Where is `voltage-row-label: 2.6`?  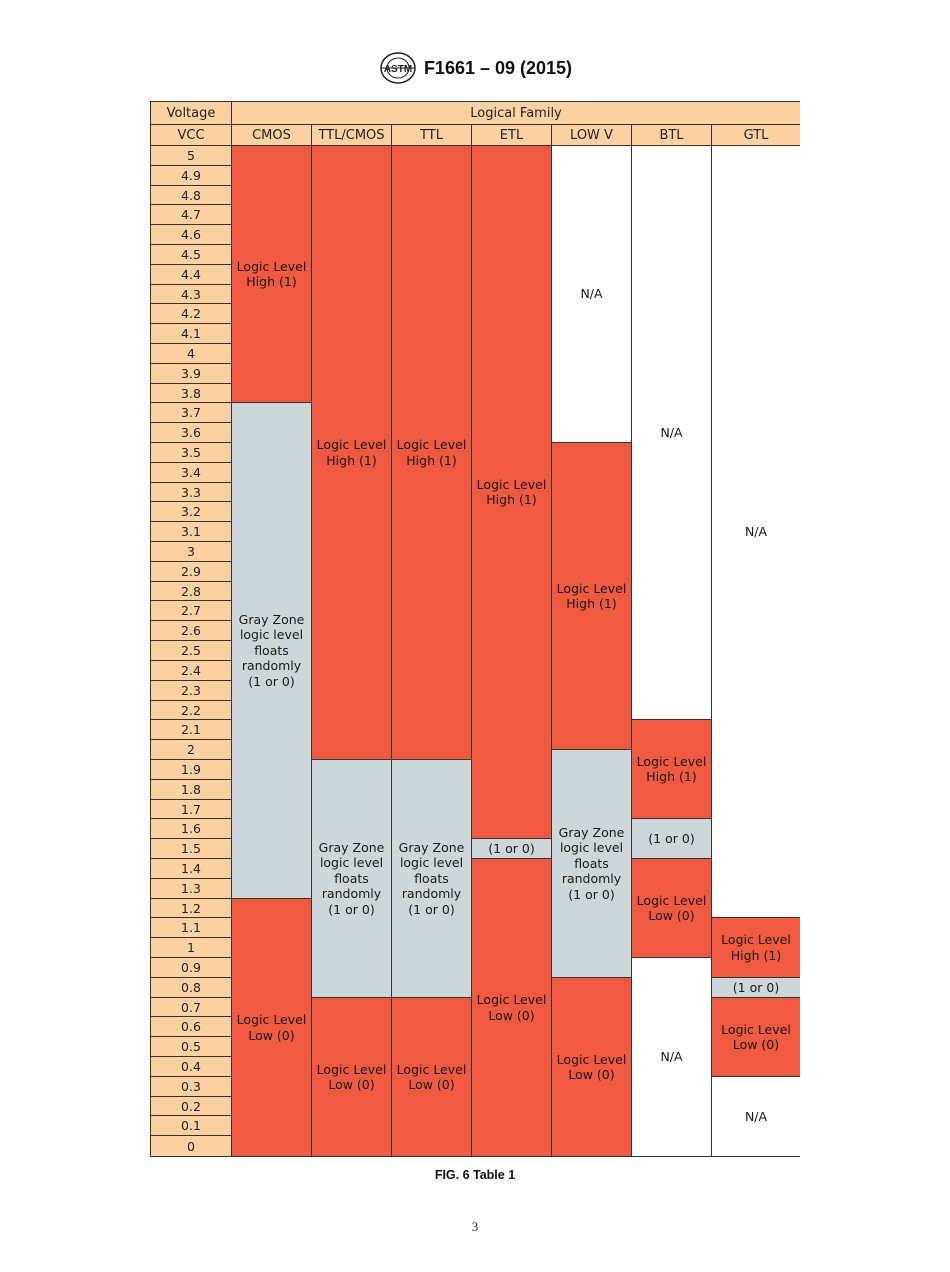 voltage-row-label: 2.6 is located at coordinates (191, 631).